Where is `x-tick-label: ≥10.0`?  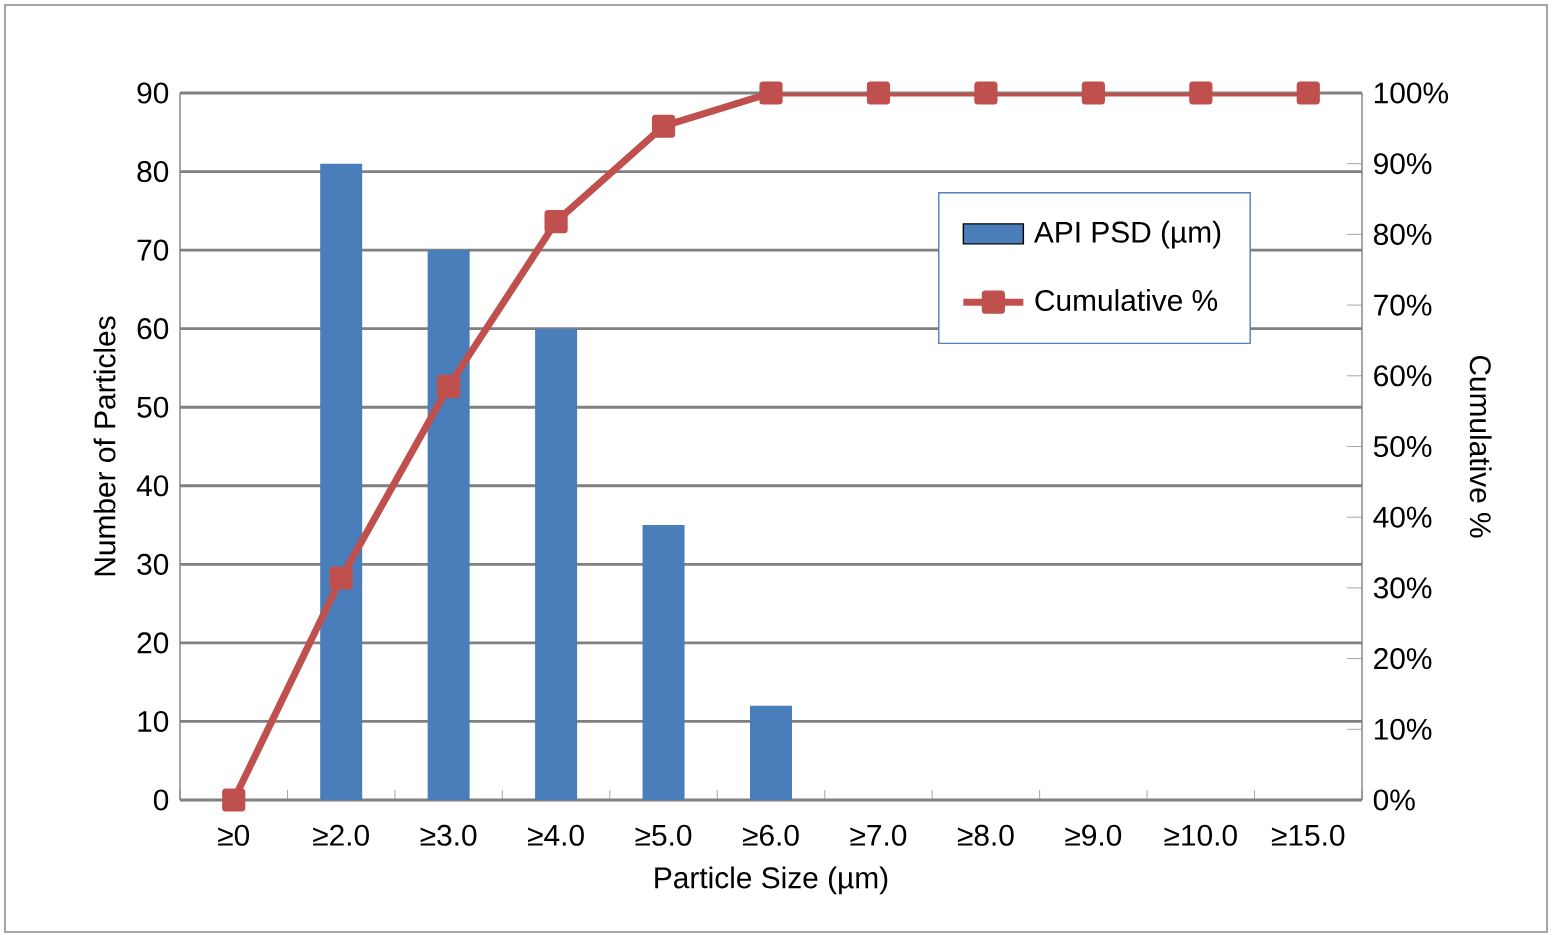 x-tick-label: ≥10.0 is located at coordinates (1200, 835).